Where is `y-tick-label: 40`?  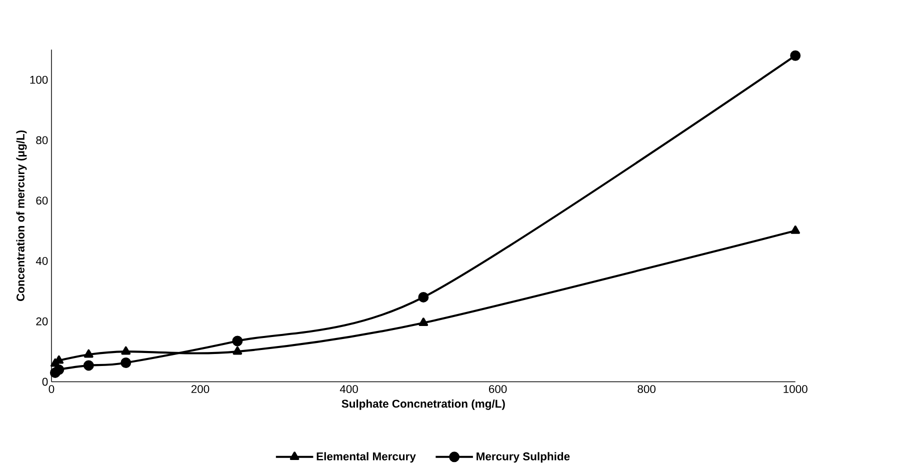
y-tick-label: 40 is located at coordinates (42, 260).